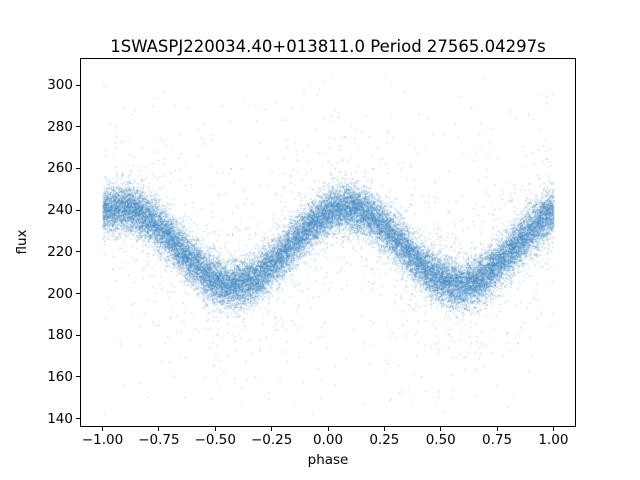 The width and height of the screenshot is (640, 480). What do you see at coordinates (328, 460) in the screenshot?
I see `x-axis-label: phase` at bounding box center [328, 460].